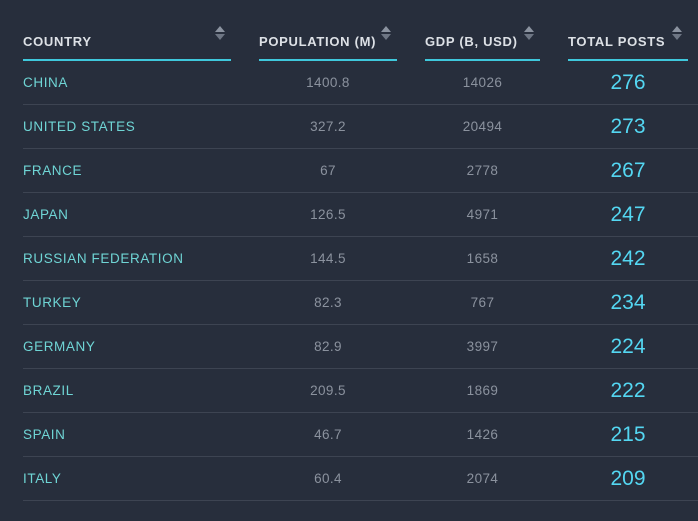 The height and width of the screenshot is (521, 698). Describe the element at coordinates (328, 390) in the screenshot. I see `population-cell: 209.5` at that location.